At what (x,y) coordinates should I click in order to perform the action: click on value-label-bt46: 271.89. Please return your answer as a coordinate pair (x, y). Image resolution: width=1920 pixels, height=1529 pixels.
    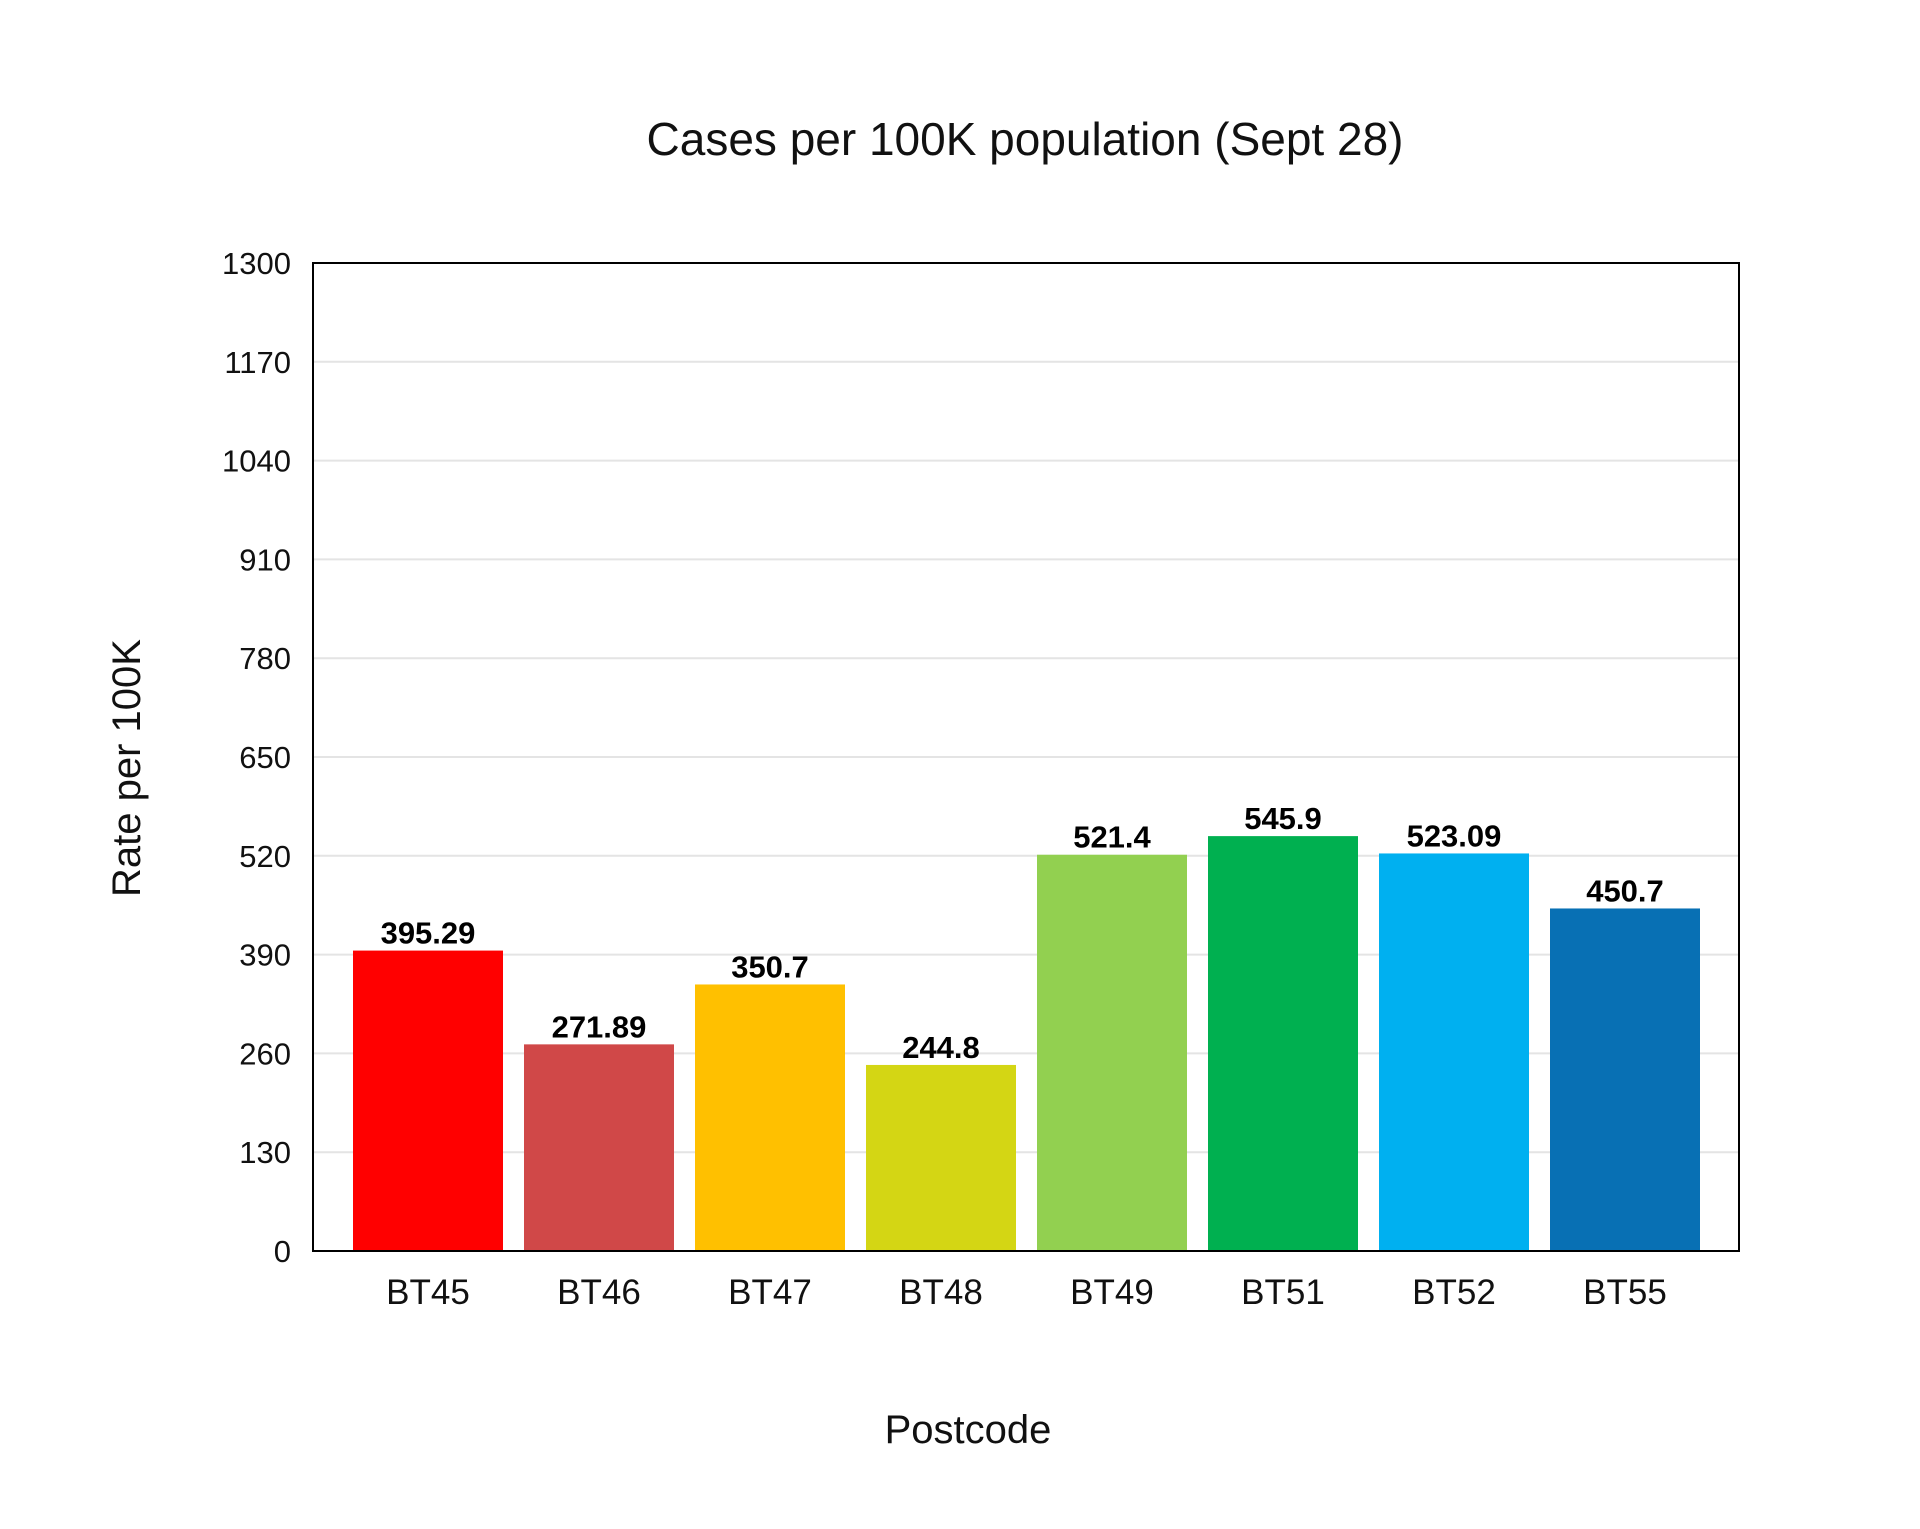
    Looking at the image, I should click on (599, 1026).